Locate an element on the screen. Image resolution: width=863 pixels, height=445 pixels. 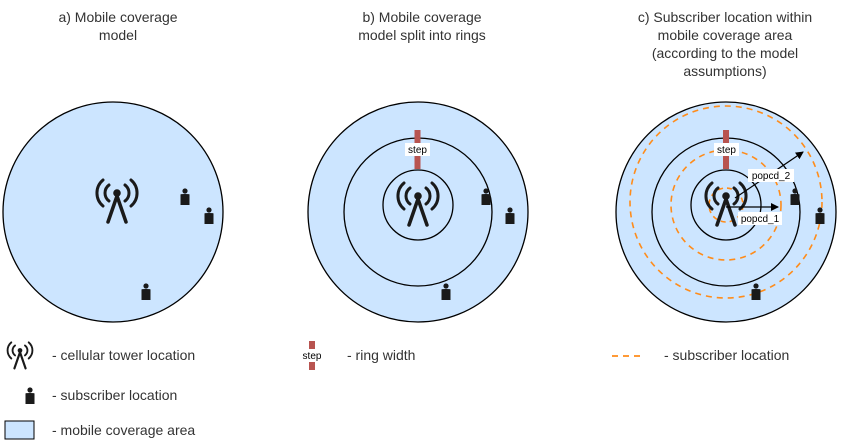
popcd-1-label-box is located at coordinates (760, 218).